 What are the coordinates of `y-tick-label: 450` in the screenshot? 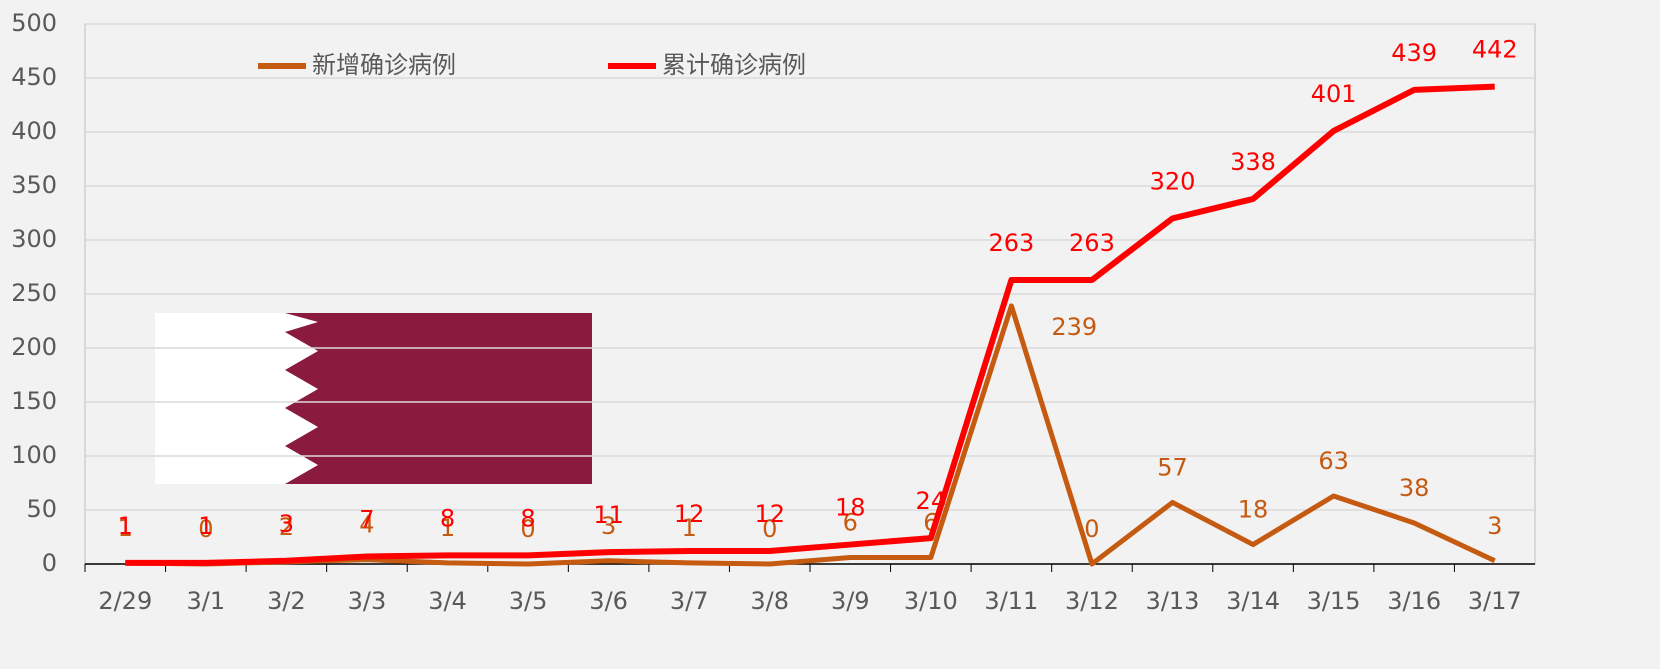 It's located at (34, 77).